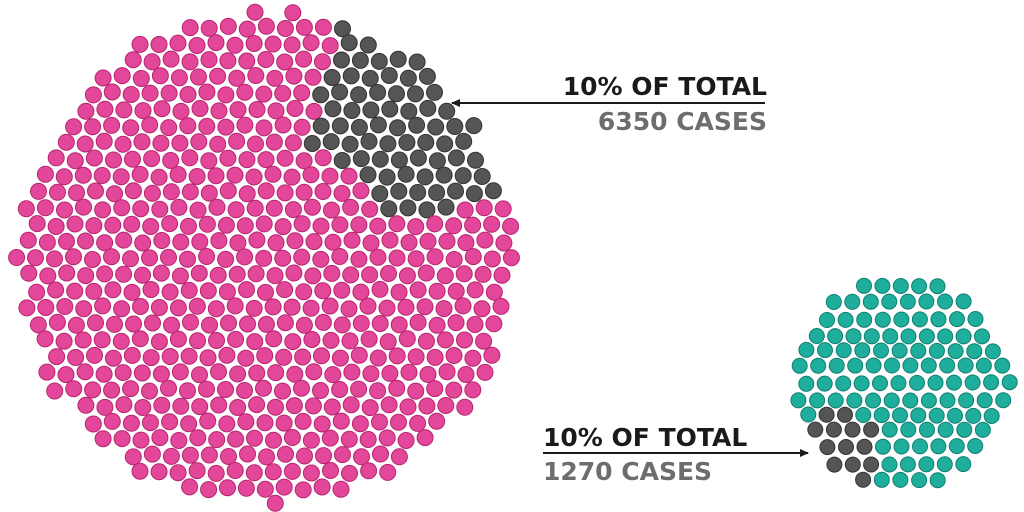  I want to click on annotation-title: 10% OF TOTAL, so click(665, 86).